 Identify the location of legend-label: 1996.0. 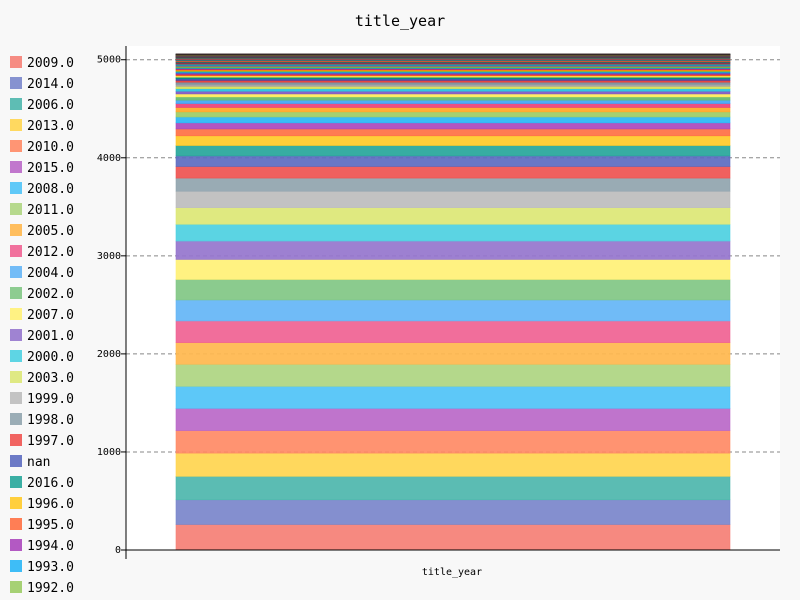
(50, 504).